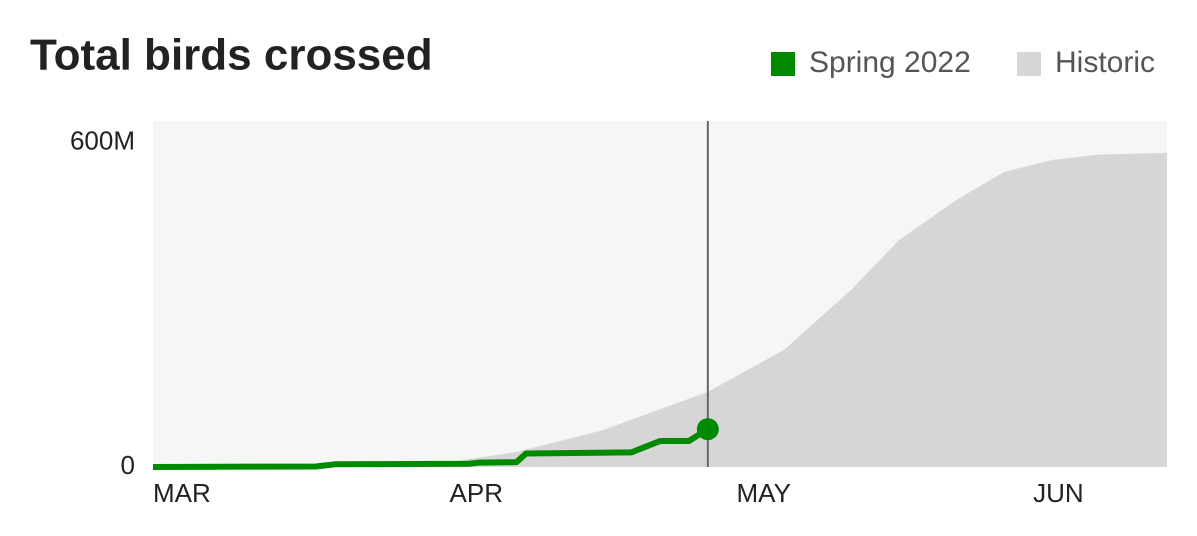  What do you see at coordinates (764, 493) in the screenshot?
I see `x-tick-label: MAY` at bounding box center [764, 493].